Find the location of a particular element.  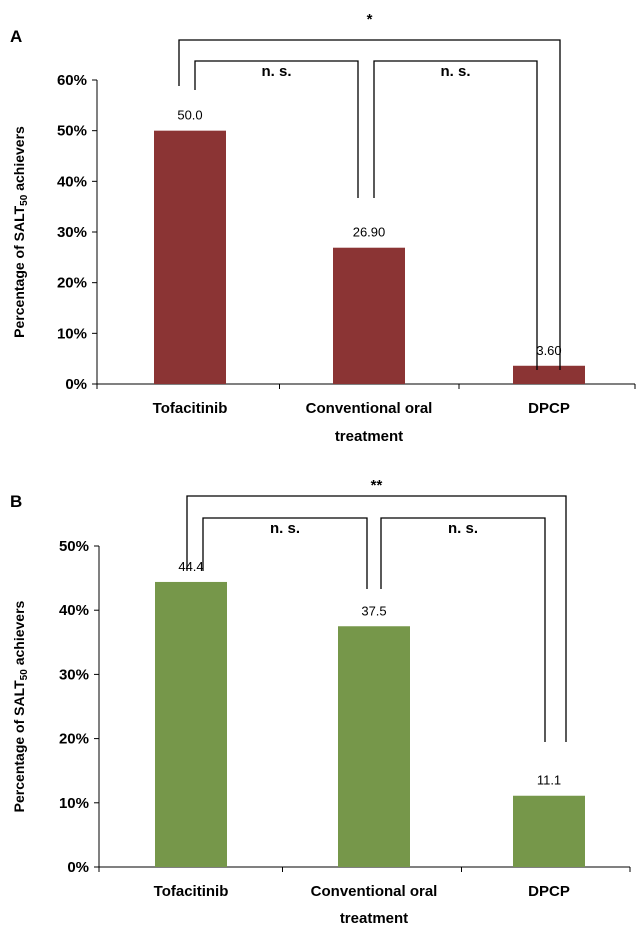

panel-a-letter: A is located at coordinates (16, 36).